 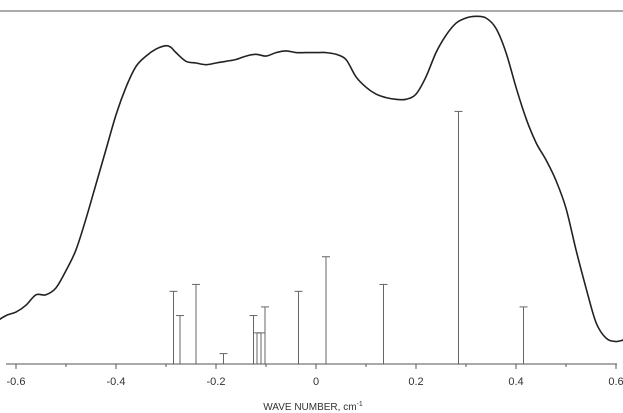 What do you see at coordinates (415, 382) in the screenshot?
I see `x-tick-label: 0.2` at bounding box center [415, 382].